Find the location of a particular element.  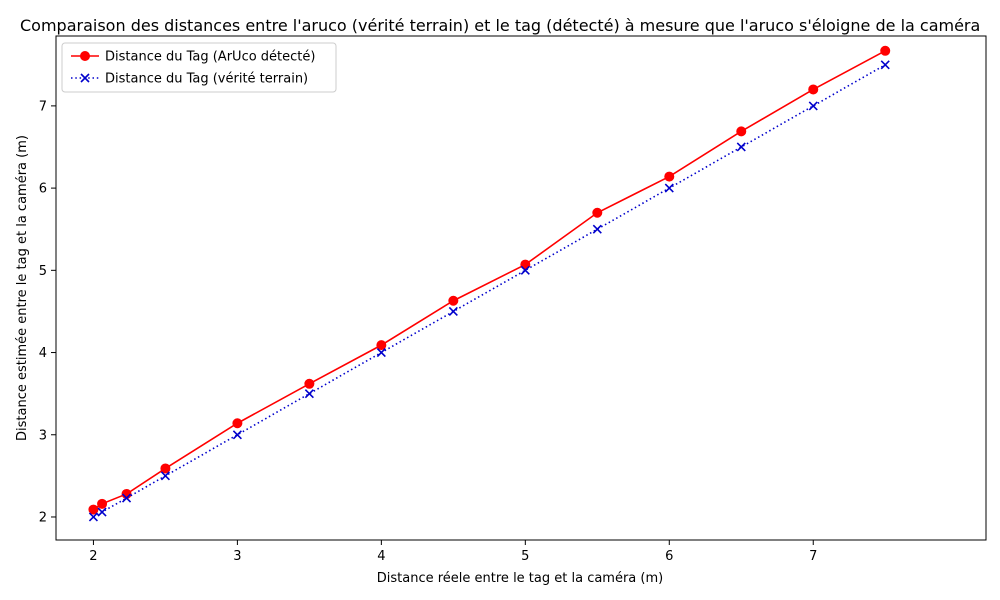

x-tick-label: 3 is located at coordinates (237, 556).